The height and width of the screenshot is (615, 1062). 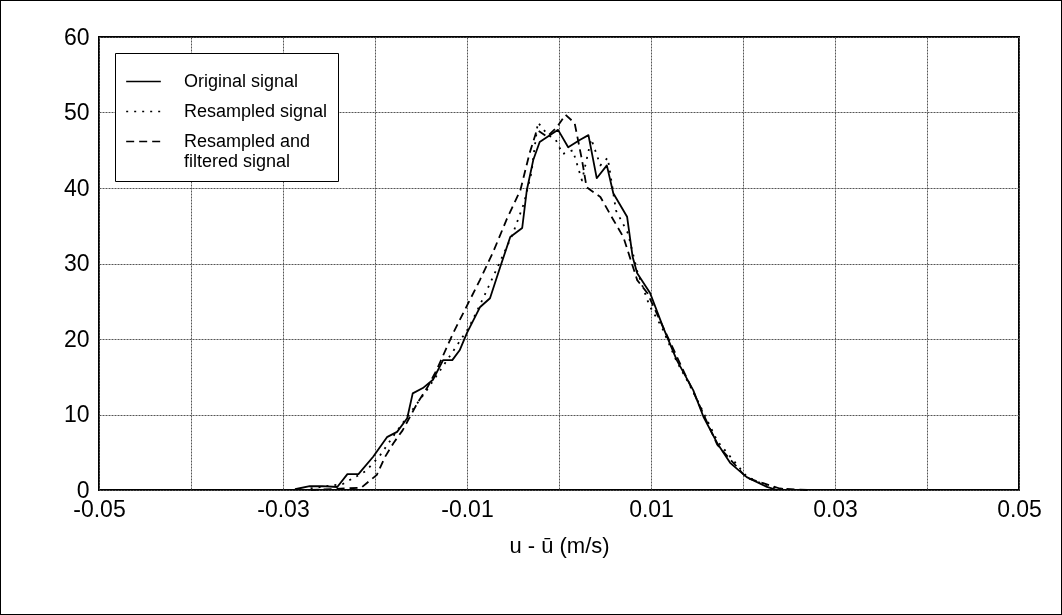 I want to click on x-tick-label: 0.05, so click(x=1019, y=508).